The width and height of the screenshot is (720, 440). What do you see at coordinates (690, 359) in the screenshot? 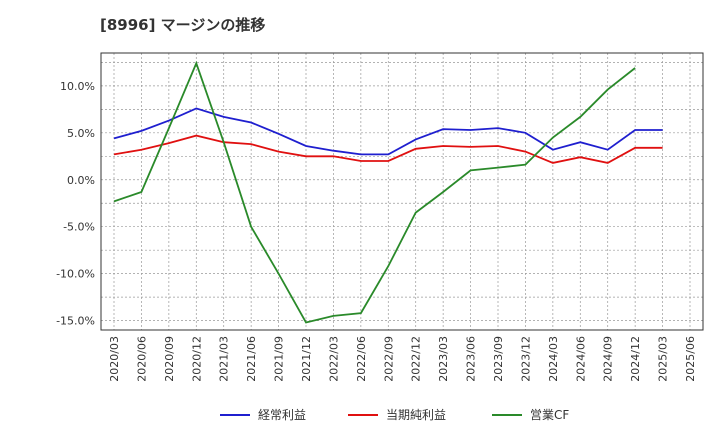
I see `x-tick-label: 2025/06` at bounding box center [690, 359].